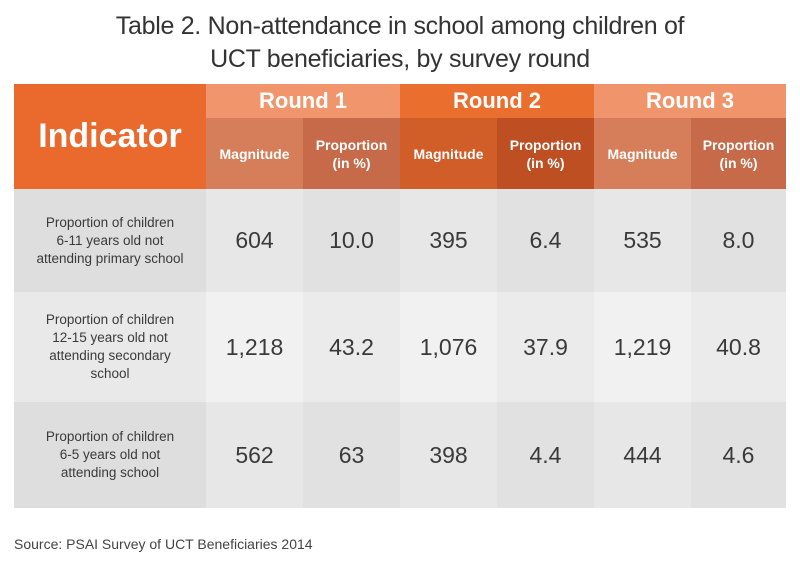 The width and height of the screenshot is (800, 574). Describe the element at coordinates (690, 101) in the screenshot. I see `round-3-header: Round 3` at that location.